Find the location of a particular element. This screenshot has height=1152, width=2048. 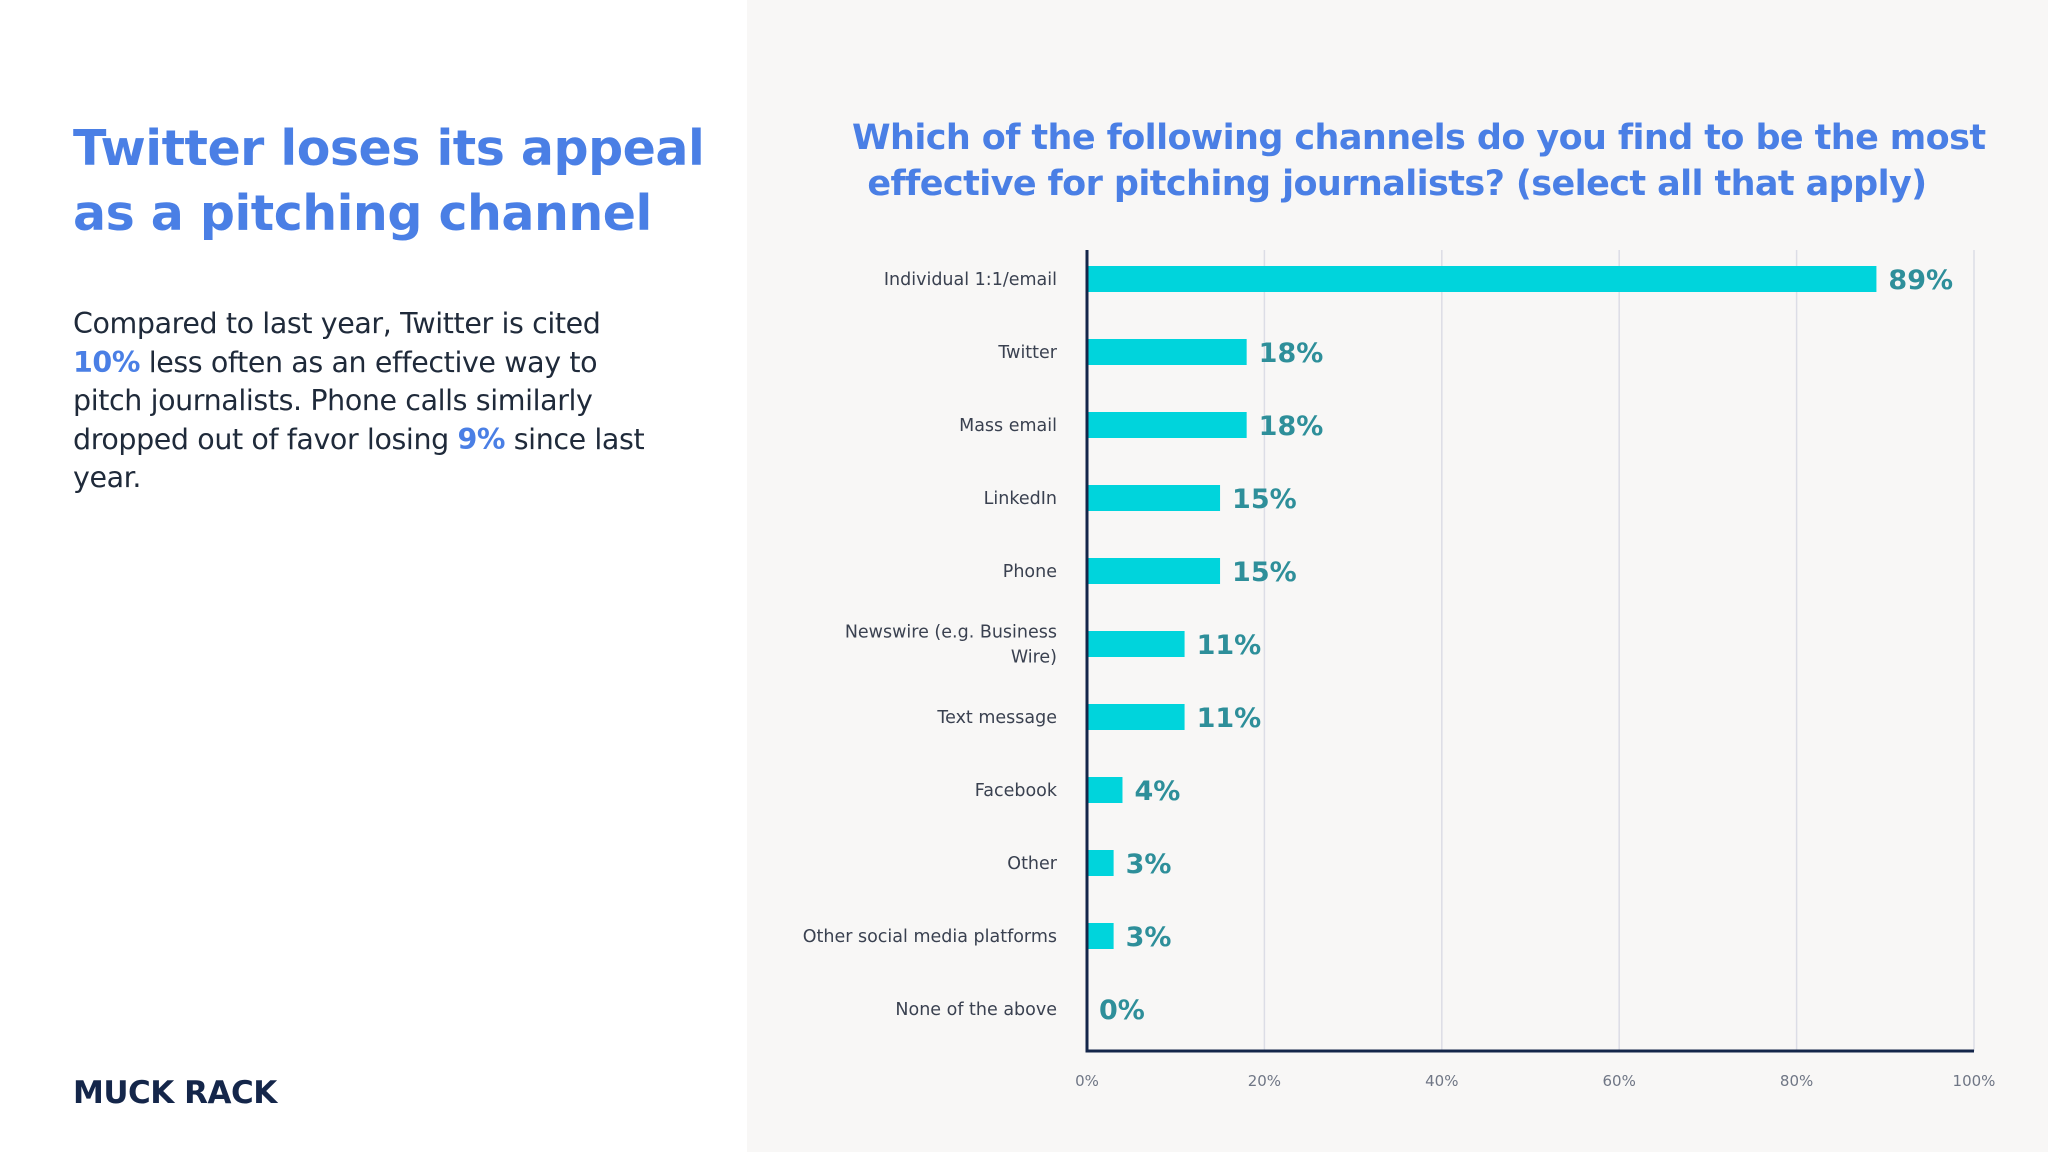

summary-text-1: Compared to last year, Twitter is cited is located at coordinates (337, 323).